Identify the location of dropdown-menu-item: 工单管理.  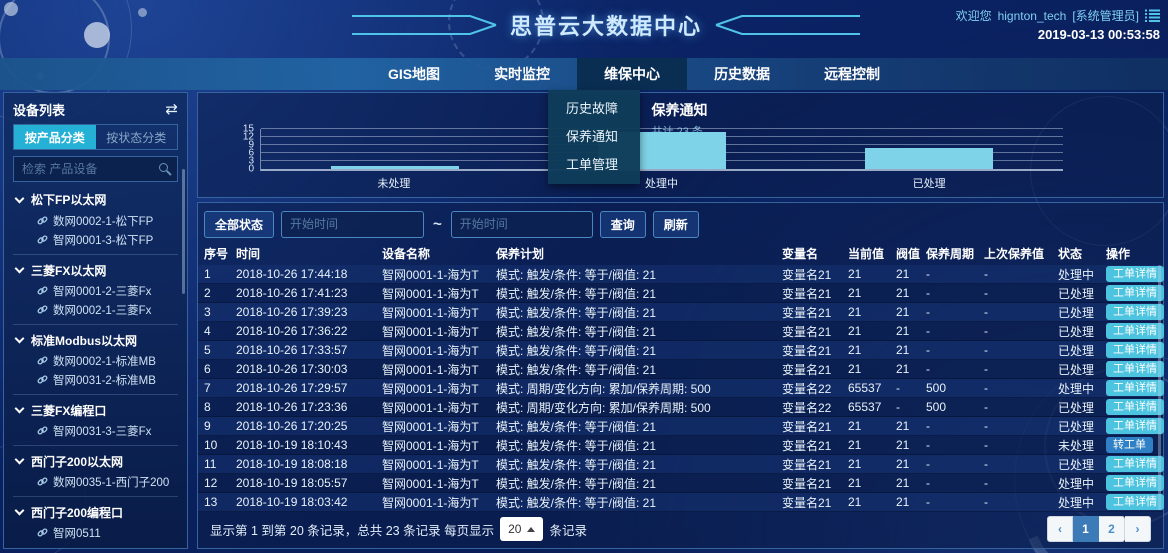
(592, 164).